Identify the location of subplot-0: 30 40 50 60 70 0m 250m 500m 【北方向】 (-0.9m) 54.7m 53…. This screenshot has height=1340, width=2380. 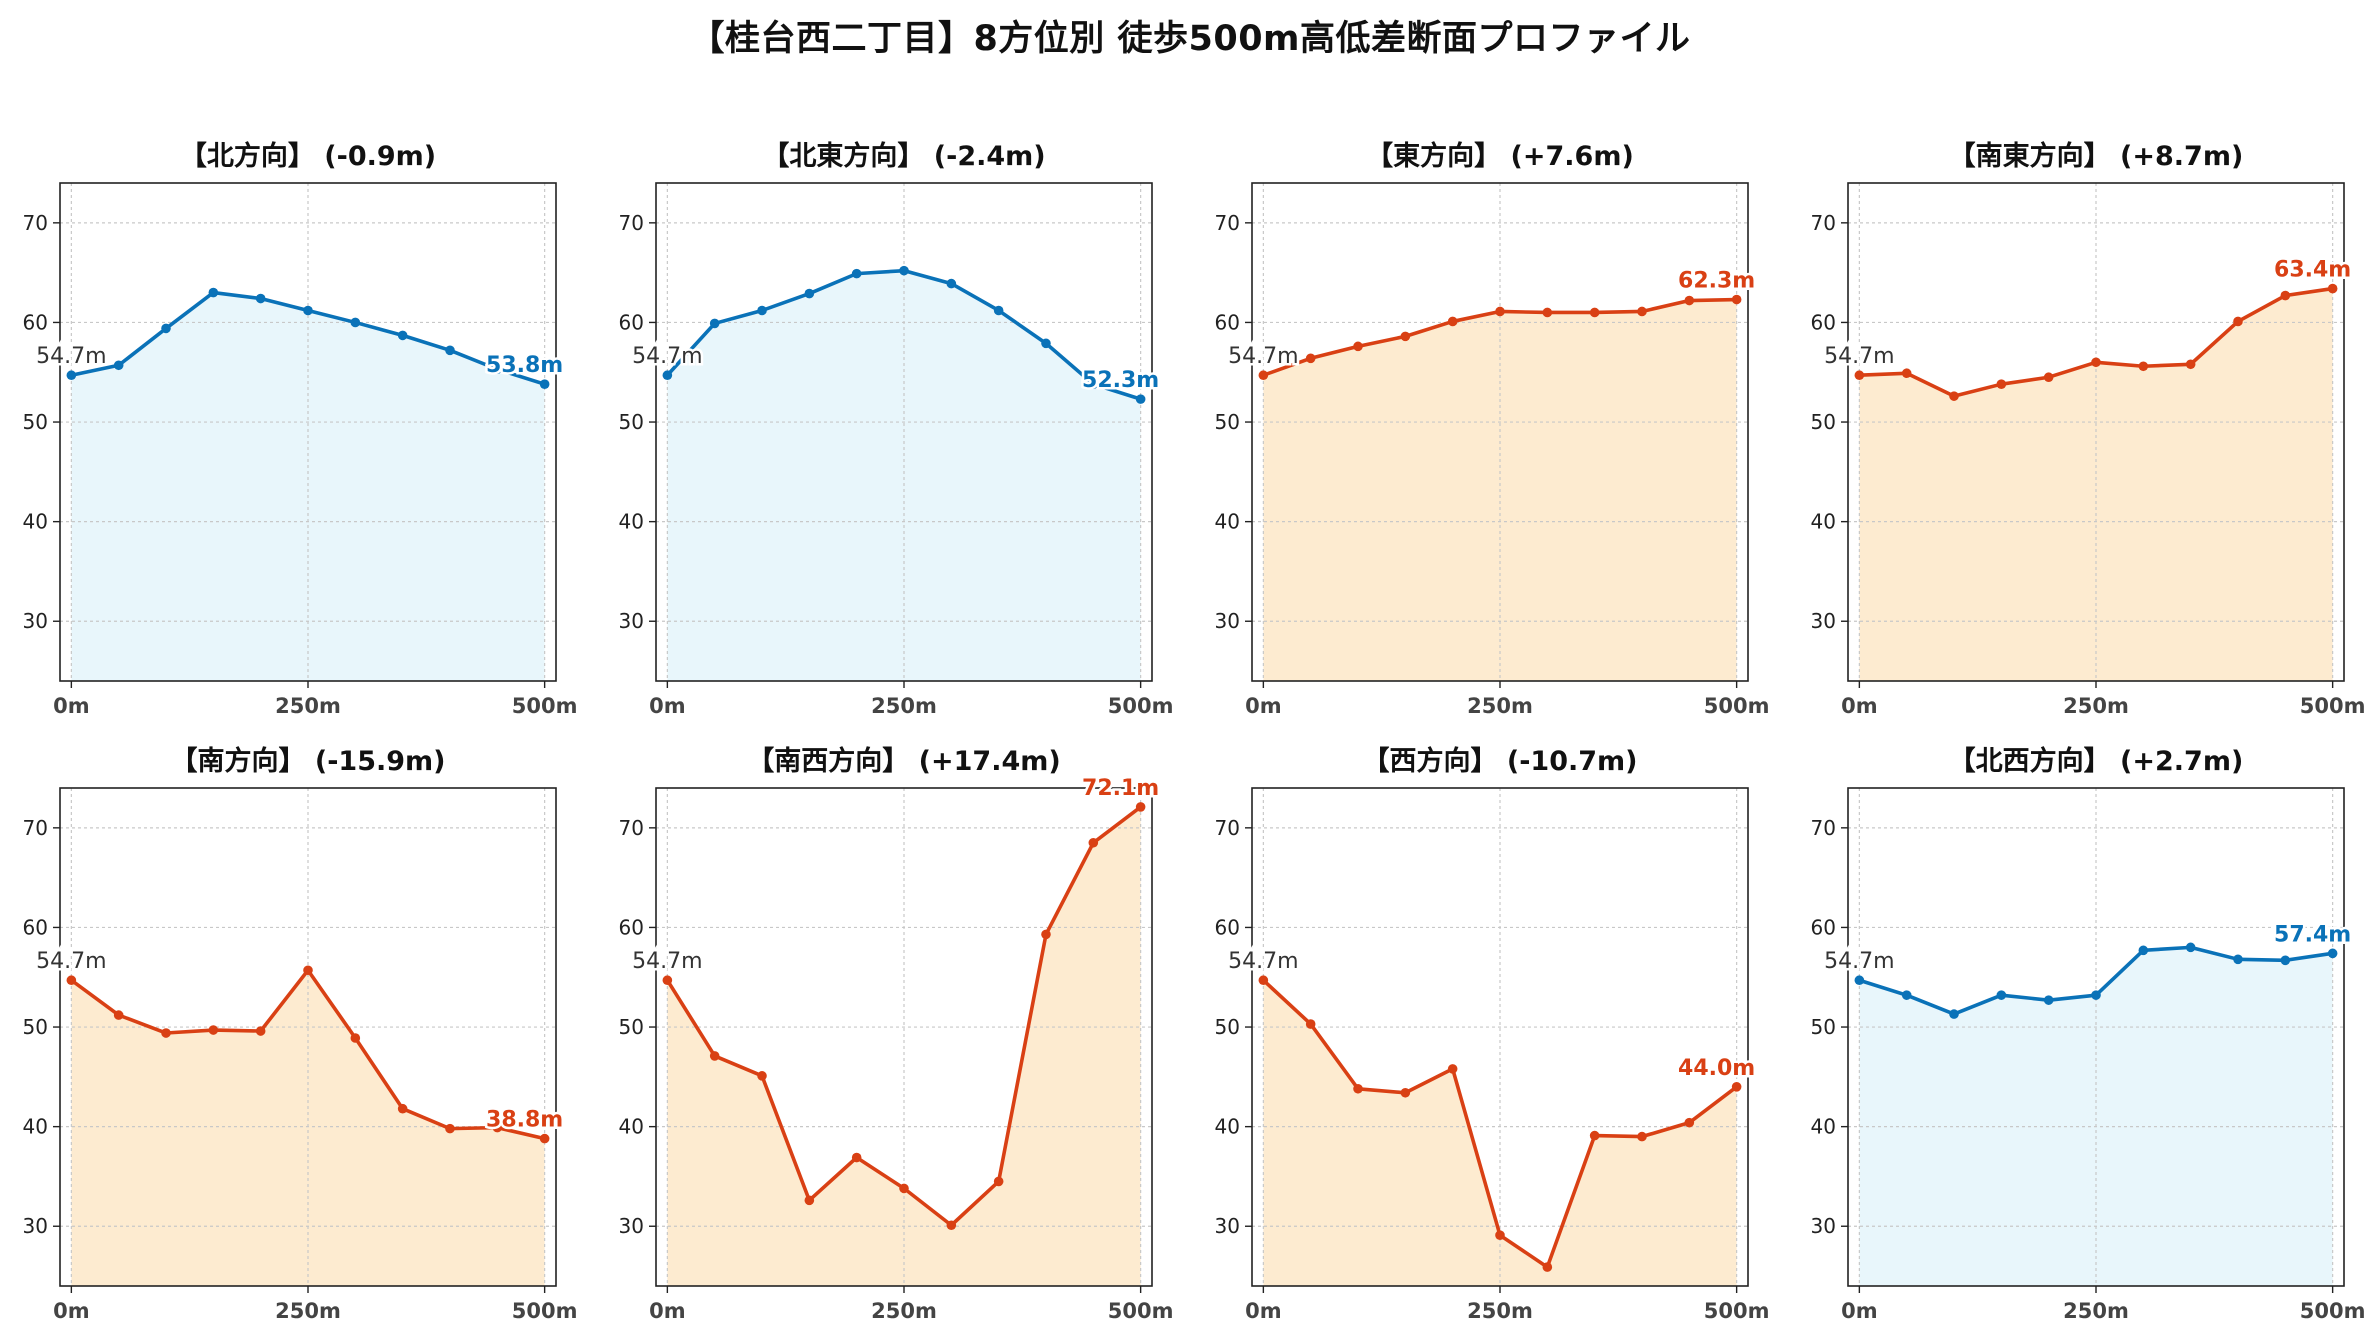
(300, 429).